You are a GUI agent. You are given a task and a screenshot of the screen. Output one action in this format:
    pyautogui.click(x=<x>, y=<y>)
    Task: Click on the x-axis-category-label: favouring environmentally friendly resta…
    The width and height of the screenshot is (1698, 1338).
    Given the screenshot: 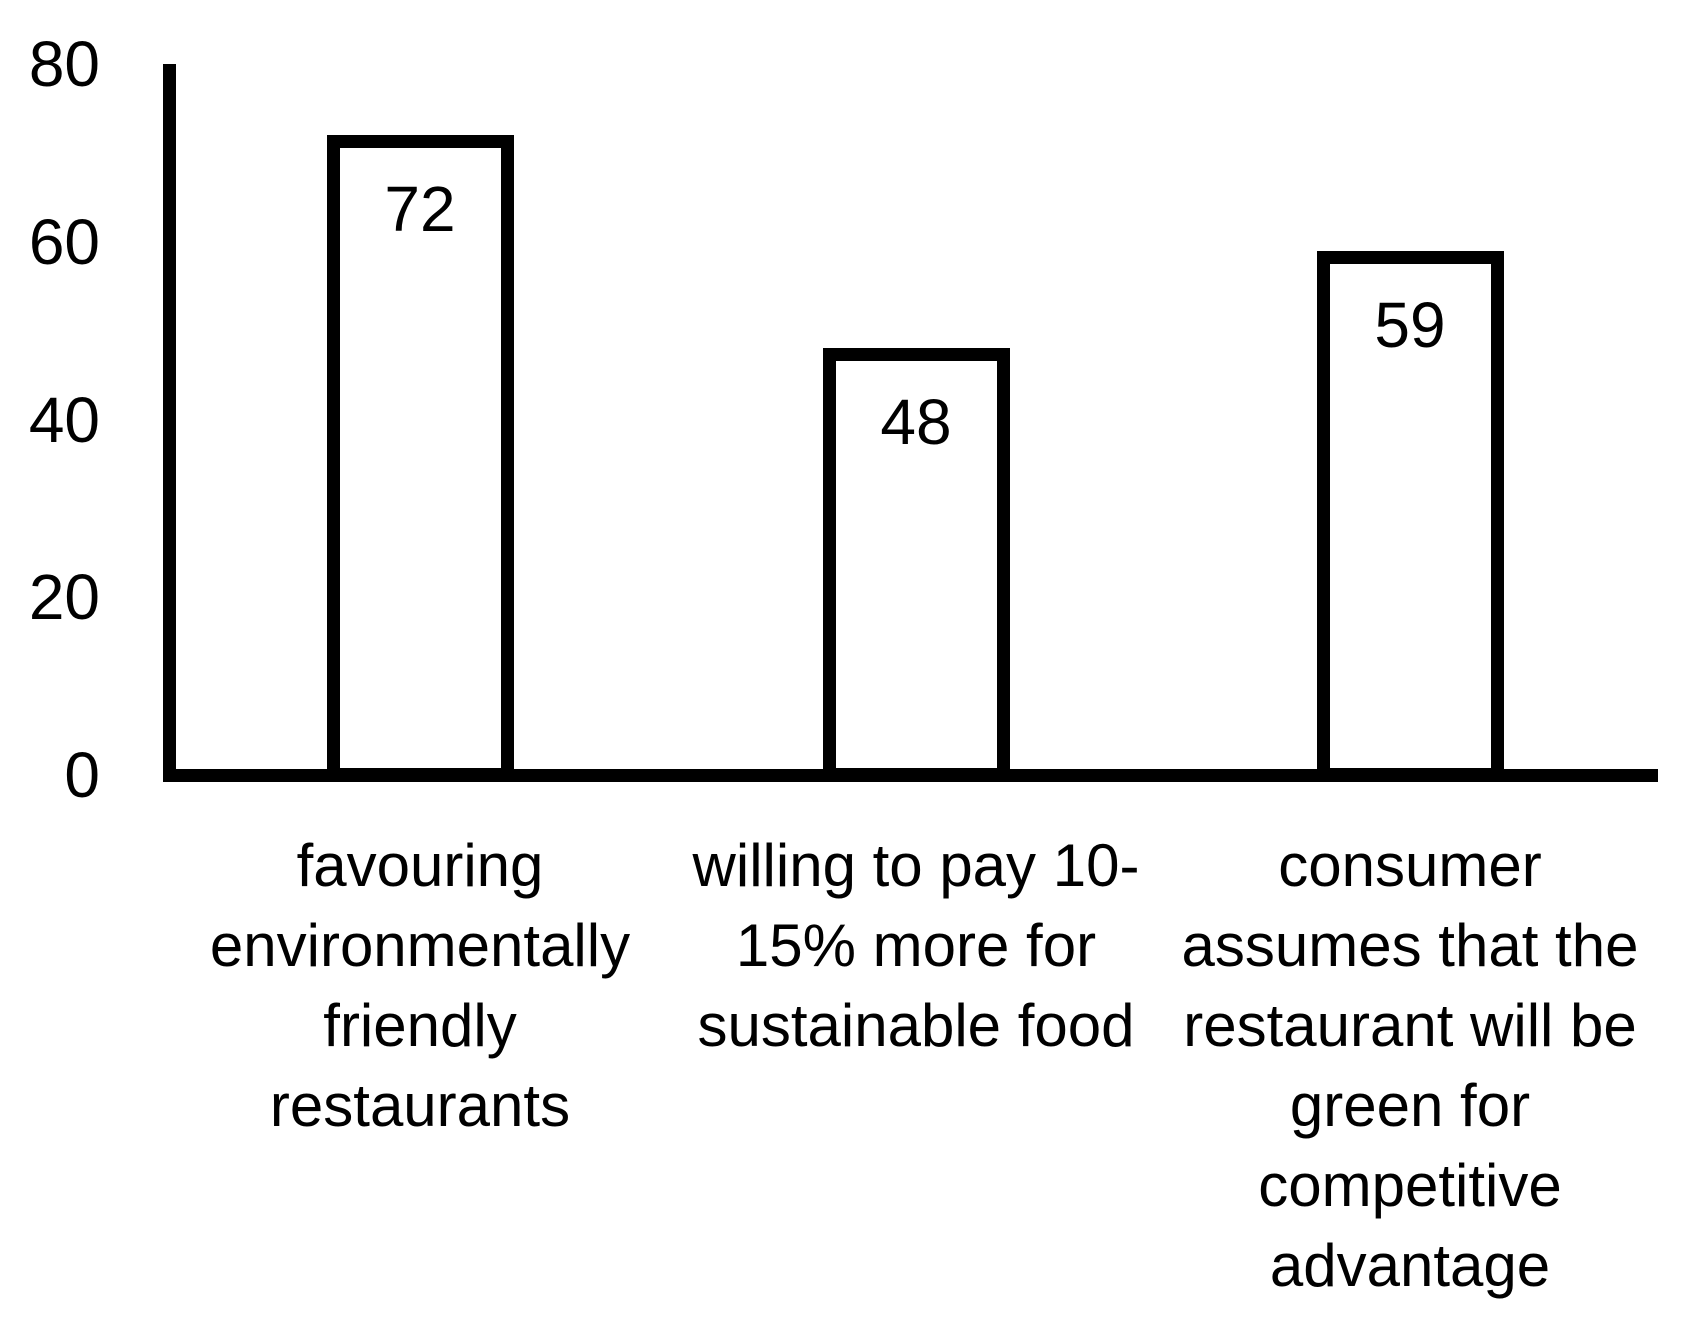 What is the action you would take?
    pyautogui.click(x=420, y=985)
    